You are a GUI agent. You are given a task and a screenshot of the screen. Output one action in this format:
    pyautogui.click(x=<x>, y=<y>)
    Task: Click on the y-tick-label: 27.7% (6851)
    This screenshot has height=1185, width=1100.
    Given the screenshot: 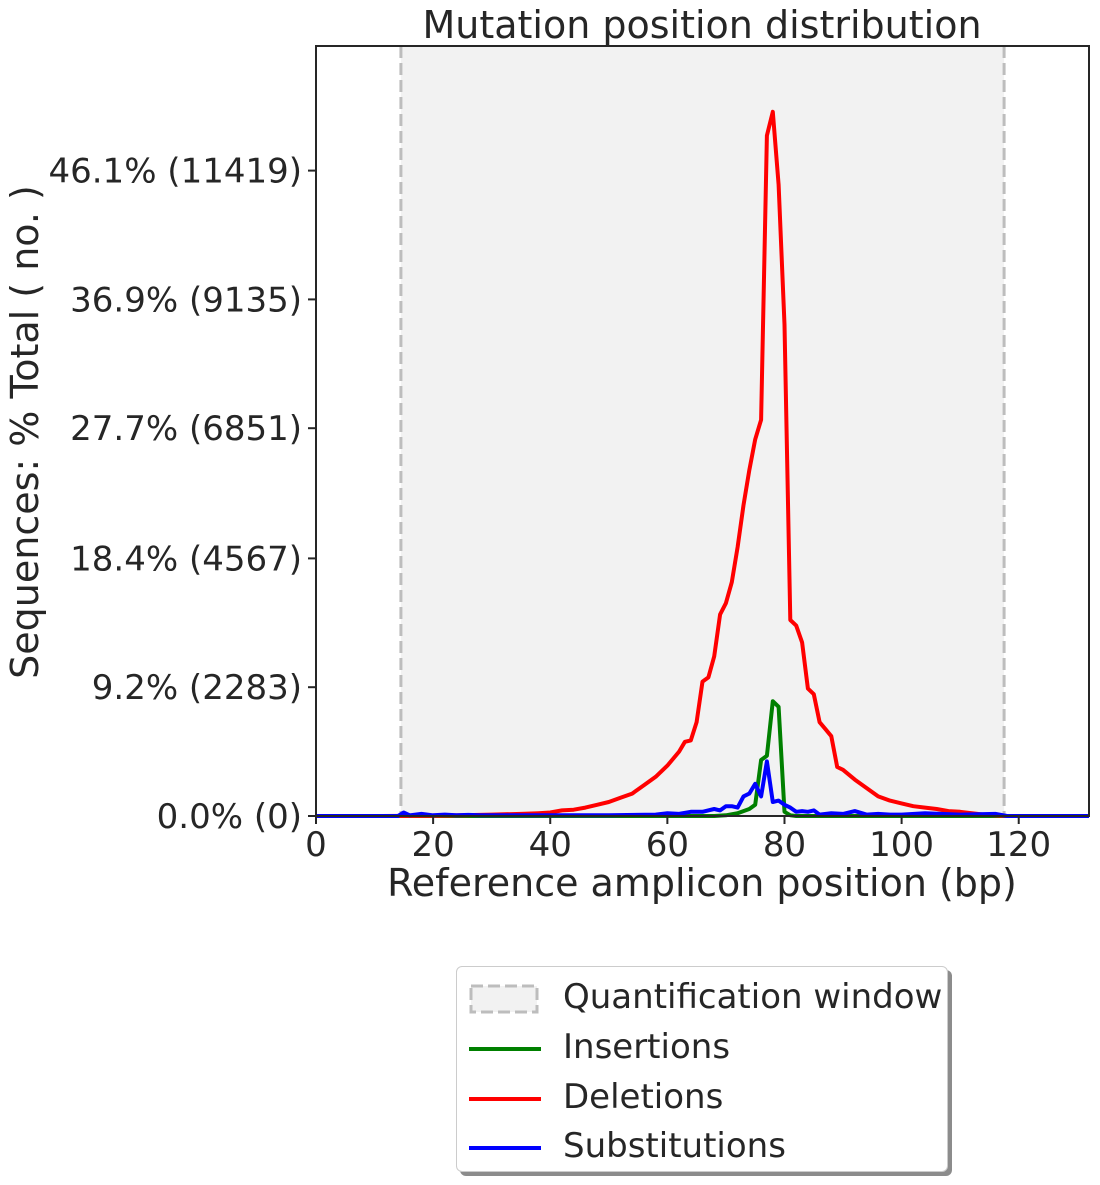 What is the action you would take?
    pyautogui.click(x=186, y=429)
    